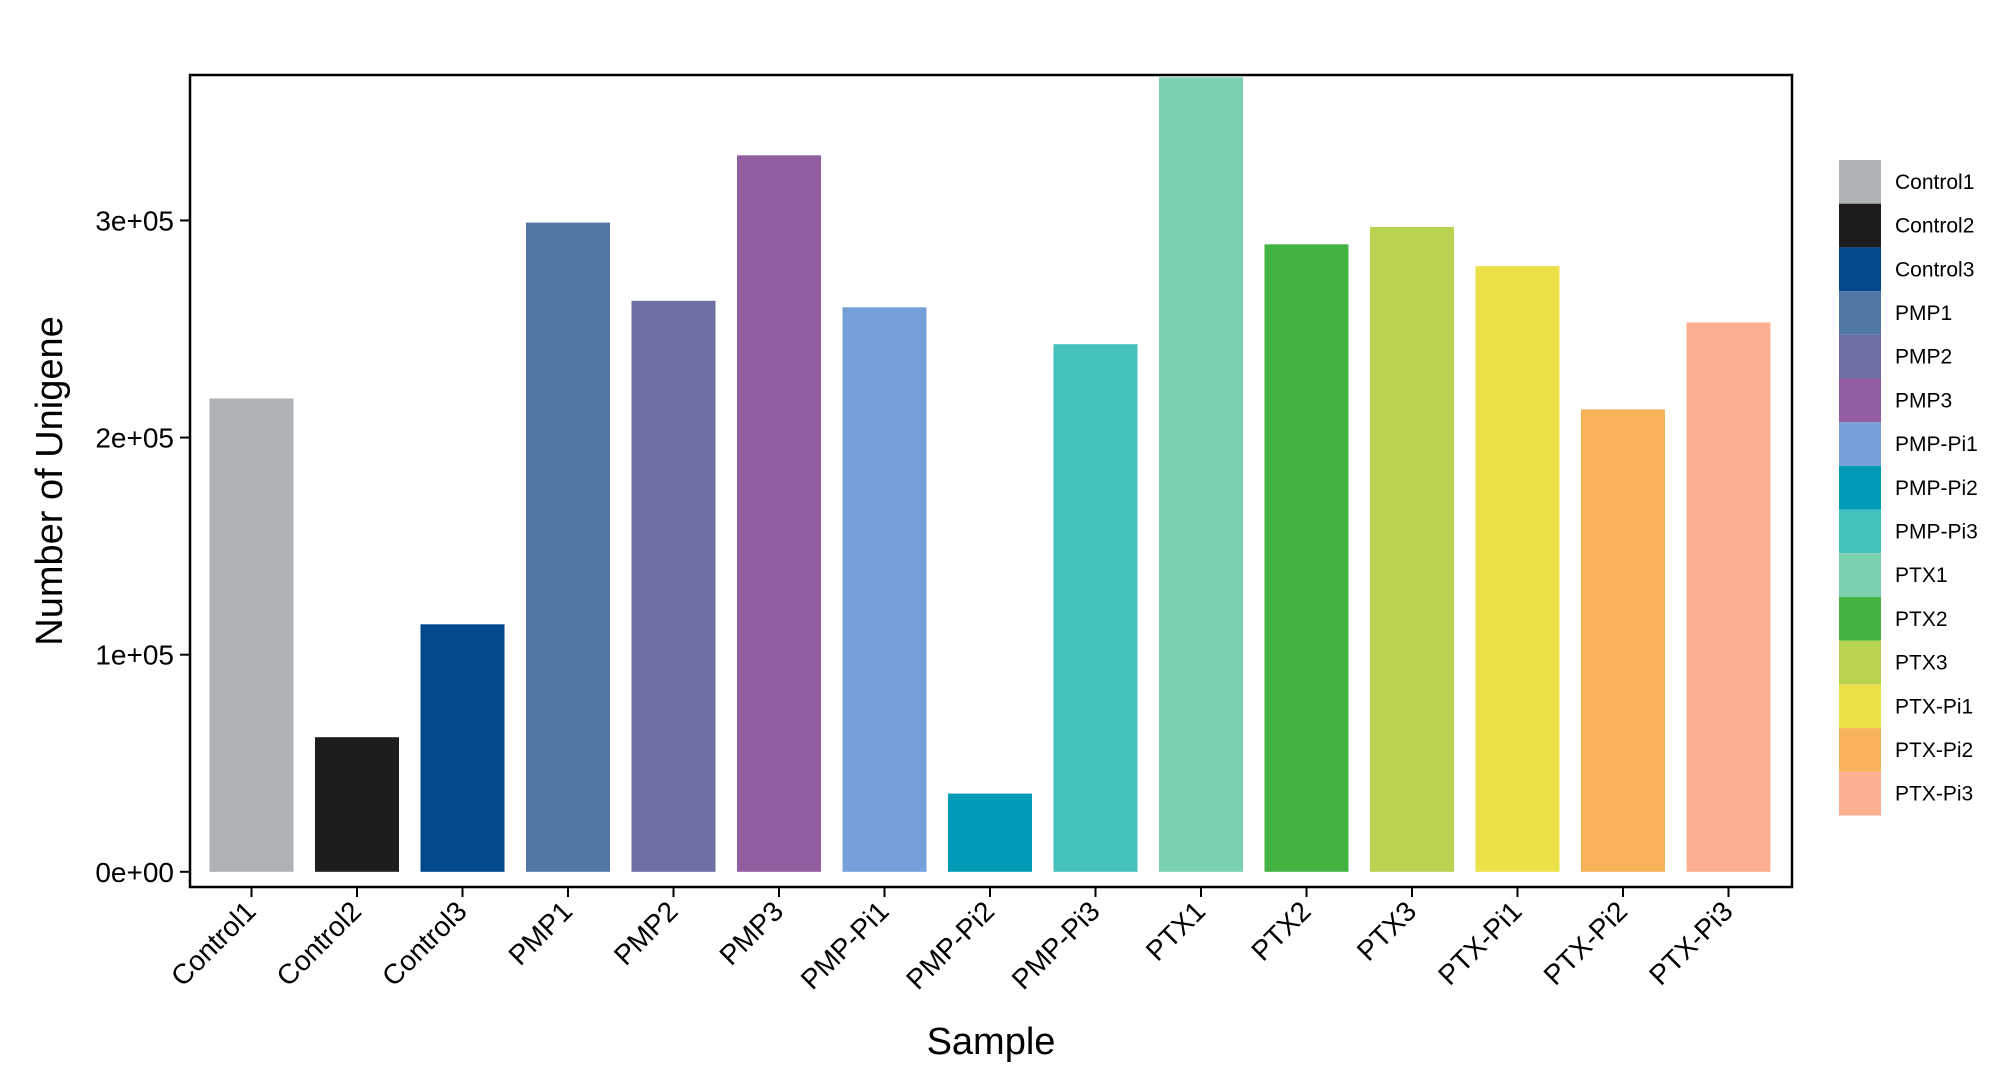  I want to click on bar-pmp-pi2, so click(990, 832).